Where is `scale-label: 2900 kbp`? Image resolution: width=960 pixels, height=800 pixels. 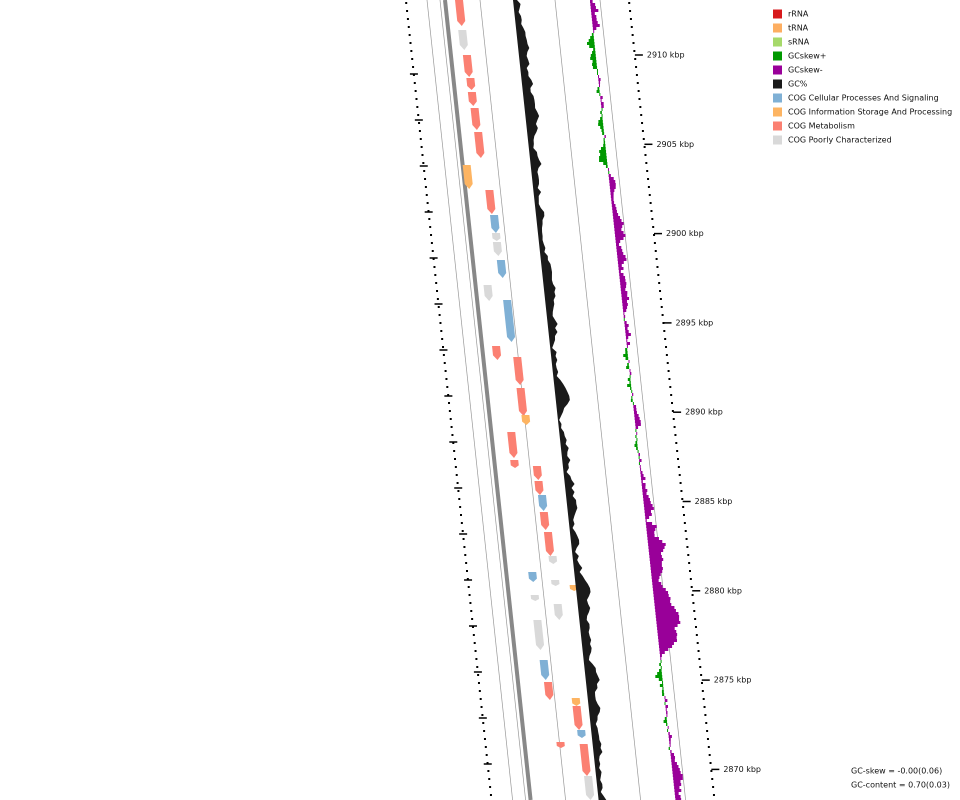 scale-label: 2900 kbp is located at coordinates (685, 233).